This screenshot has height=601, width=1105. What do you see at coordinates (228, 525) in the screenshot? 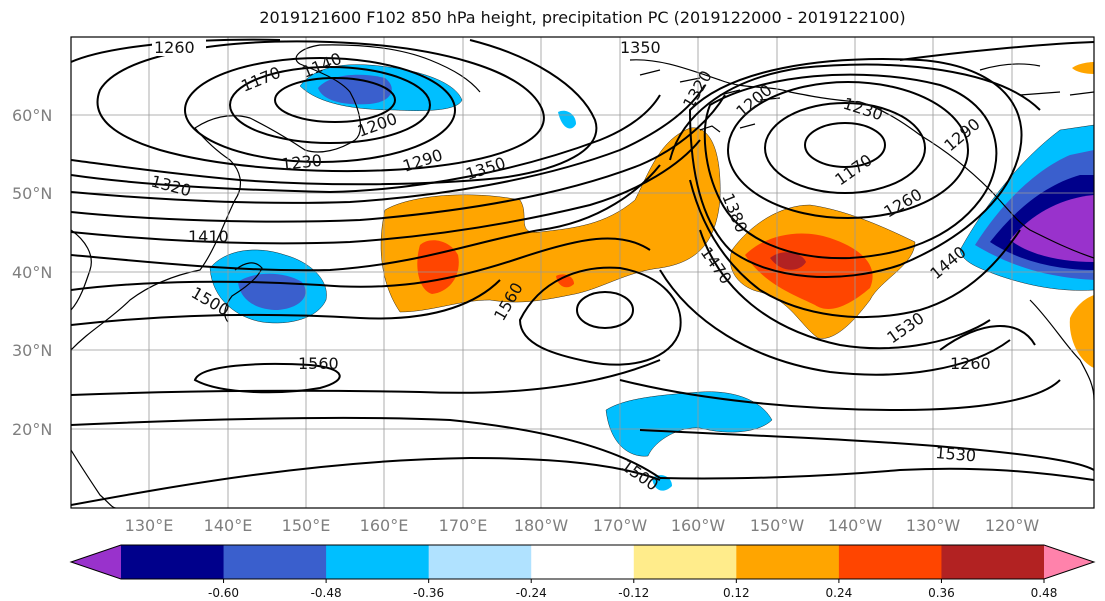
I see `lon-label: 140°E` at bounding box center [228, 525].